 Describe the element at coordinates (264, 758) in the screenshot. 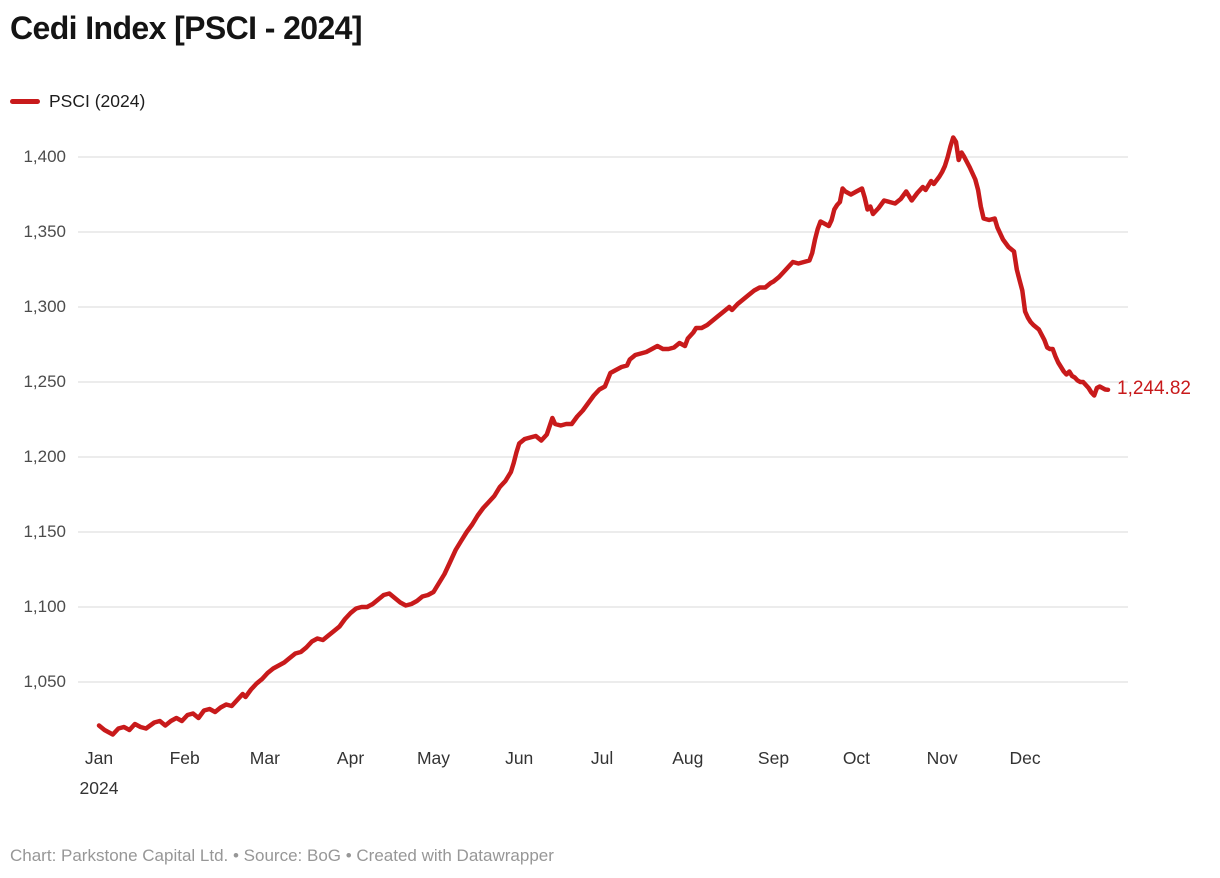

I see `x-axis-label-mar: Mar` at that location.